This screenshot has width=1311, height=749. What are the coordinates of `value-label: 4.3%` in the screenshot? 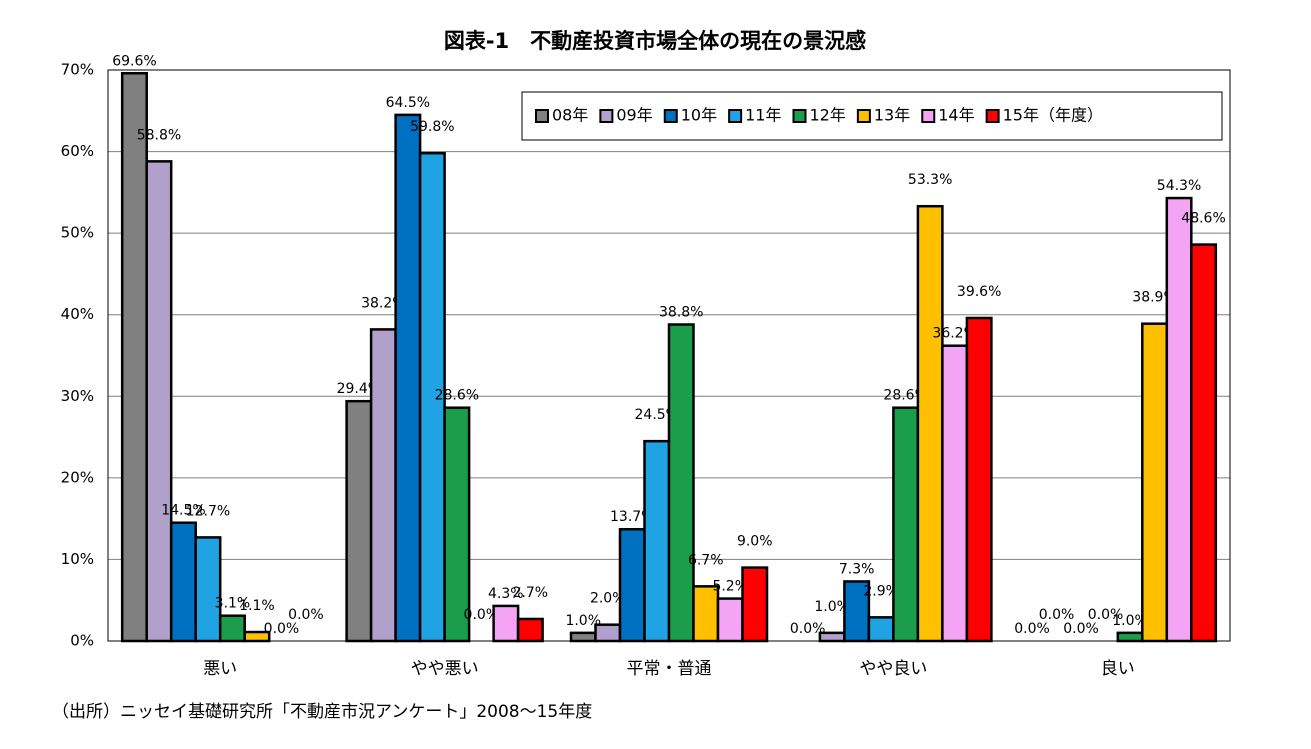 It's located at (506, 594).